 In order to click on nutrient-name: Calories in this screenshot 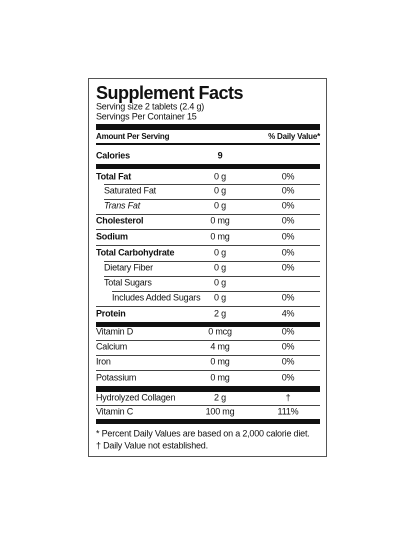, I will do `click(113, 155)`.